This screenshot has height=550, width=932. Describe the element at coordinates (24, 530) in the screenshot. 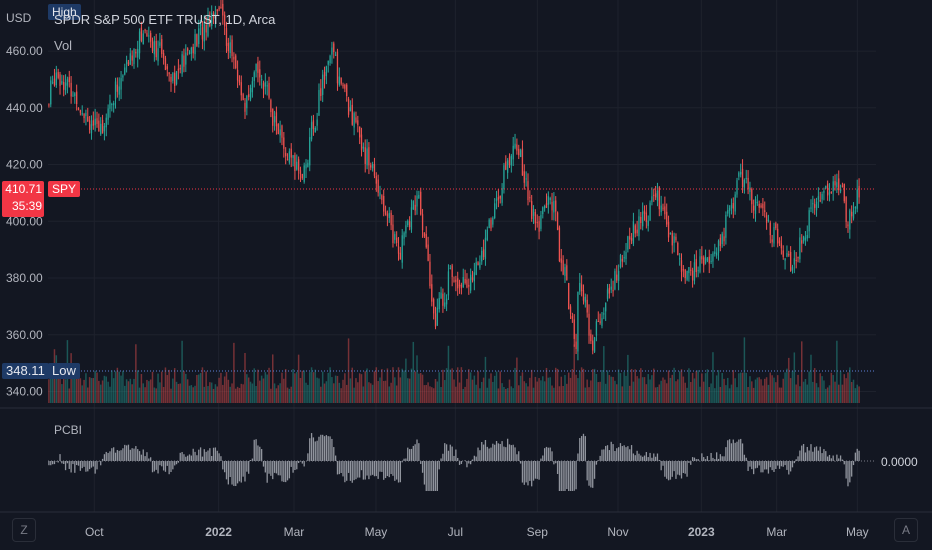

I see `zoom-toggle-button: Z` at that location.